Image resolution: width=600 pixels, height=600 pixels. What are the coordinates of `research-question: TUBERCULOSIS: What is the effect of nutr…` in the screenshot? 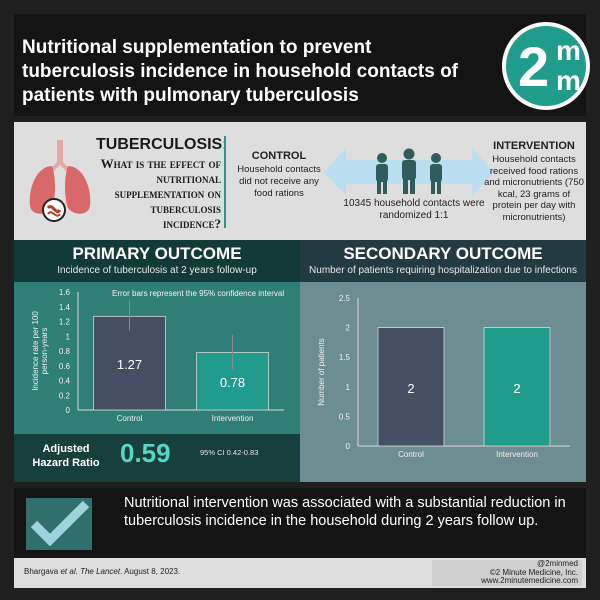 It's located at (162, 183).